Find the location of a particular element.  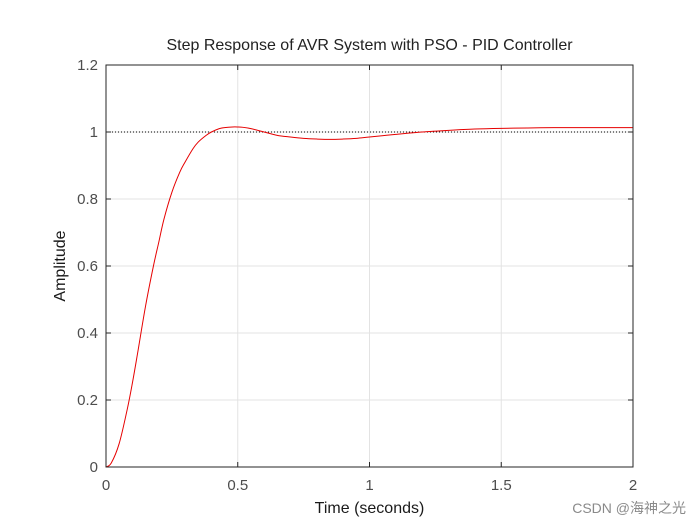

y-tick-label: 0.4 is located at coordinates (87, 333).